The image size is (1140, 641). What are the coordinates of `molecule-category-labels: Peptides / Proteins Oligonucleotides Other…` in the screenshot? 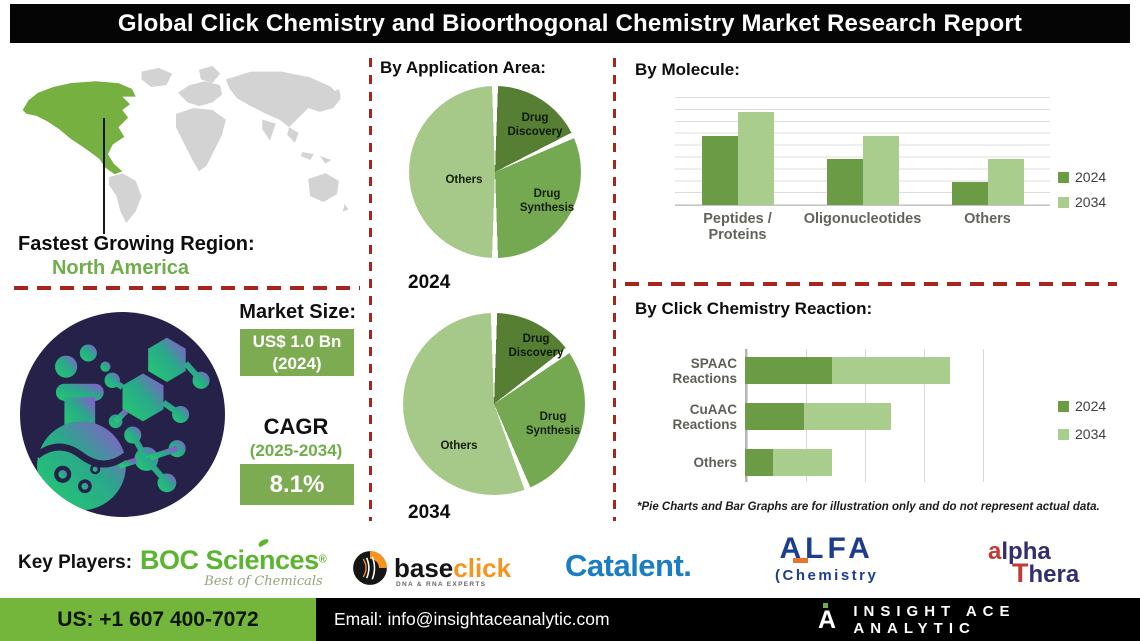 It's located at (862, 227).